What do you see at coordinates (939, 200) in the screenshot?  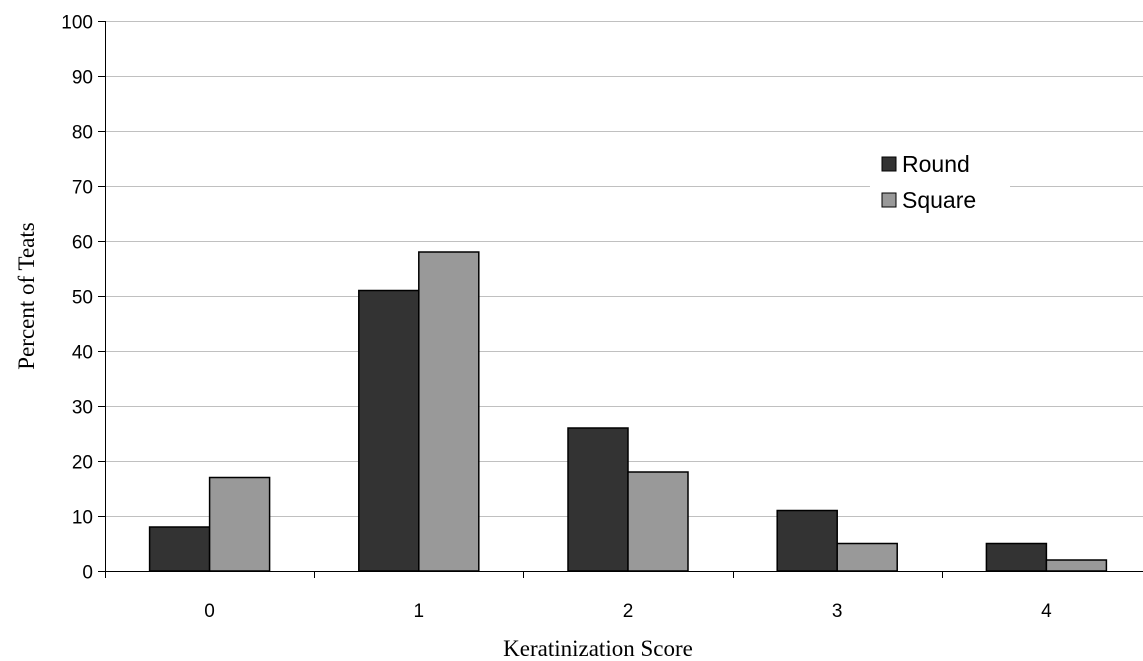 I see `legend-label-square: Square` at bounding box center [939, 200].